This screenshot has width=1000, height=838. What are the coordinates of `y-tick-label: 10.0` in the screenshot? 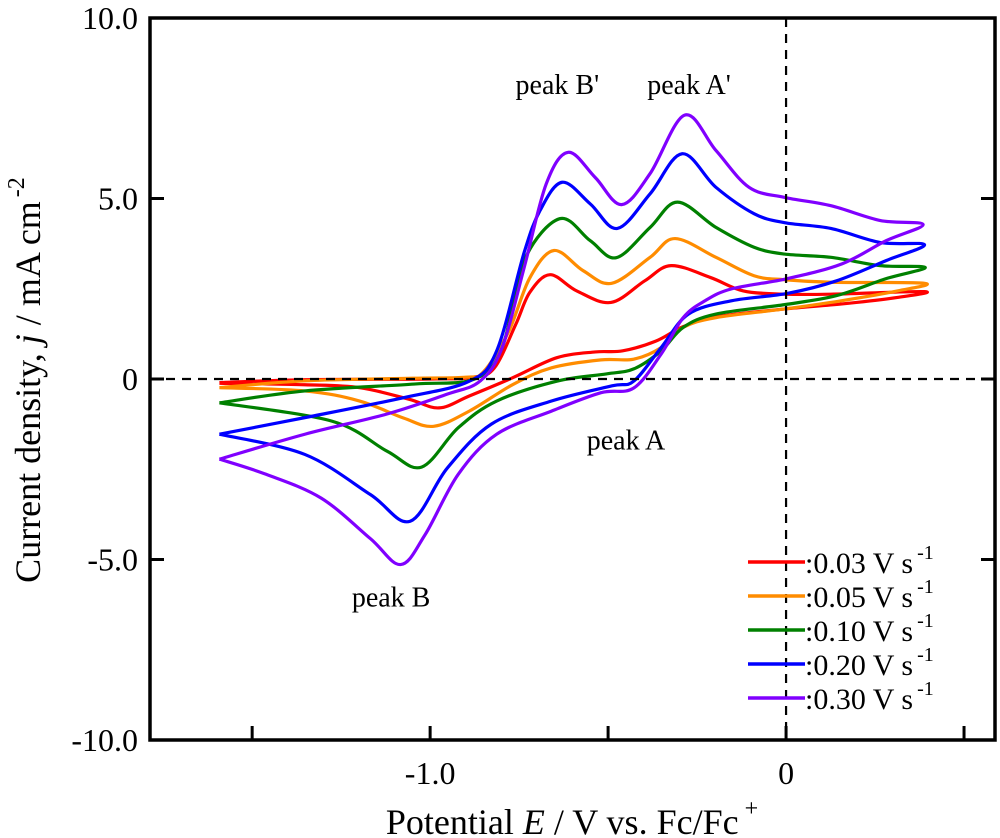 It's located at (110, 18).